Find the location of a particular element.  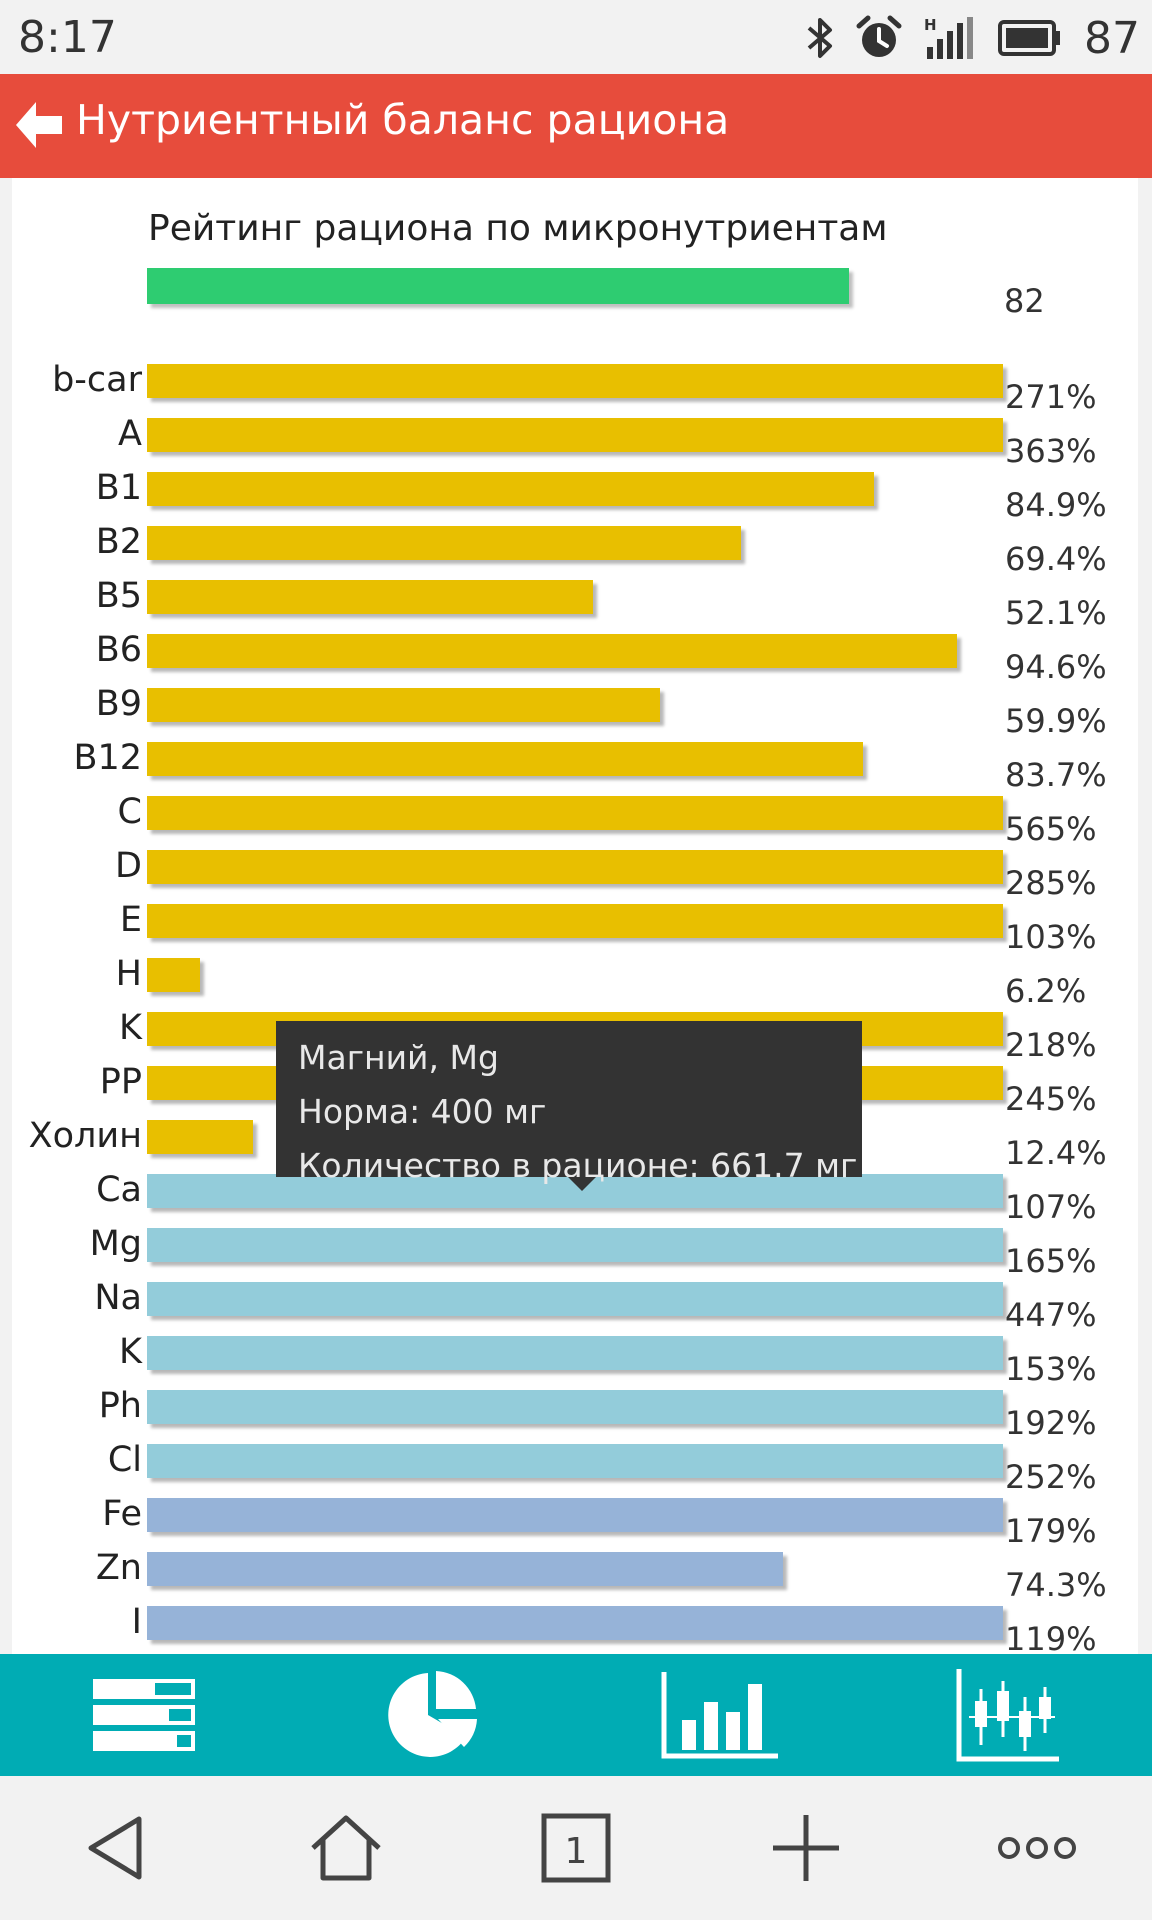

nav-back-button is located at coordinates (115, 1848).